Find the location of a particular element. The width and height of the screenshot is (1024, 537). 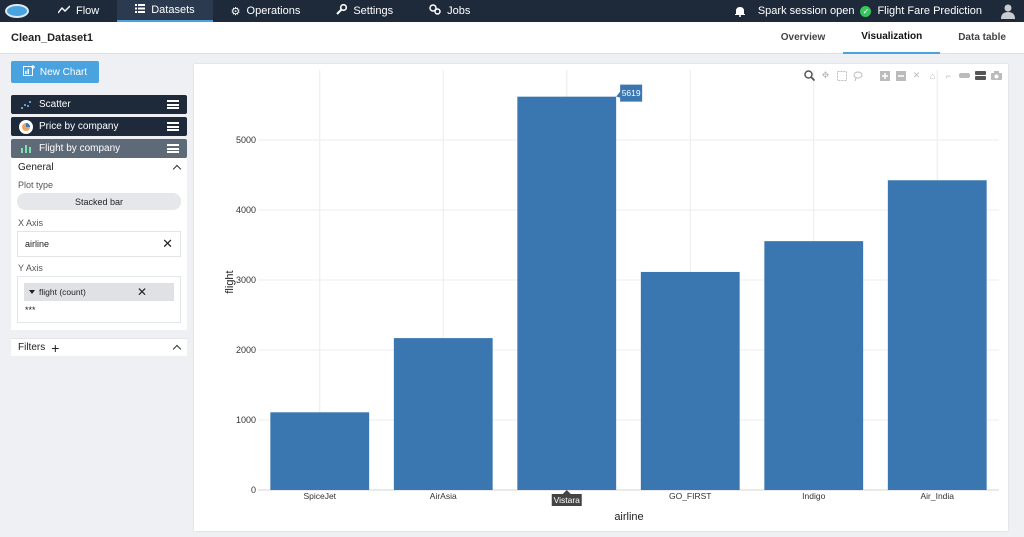

bar-vistara is located at coordinates (567, 293).